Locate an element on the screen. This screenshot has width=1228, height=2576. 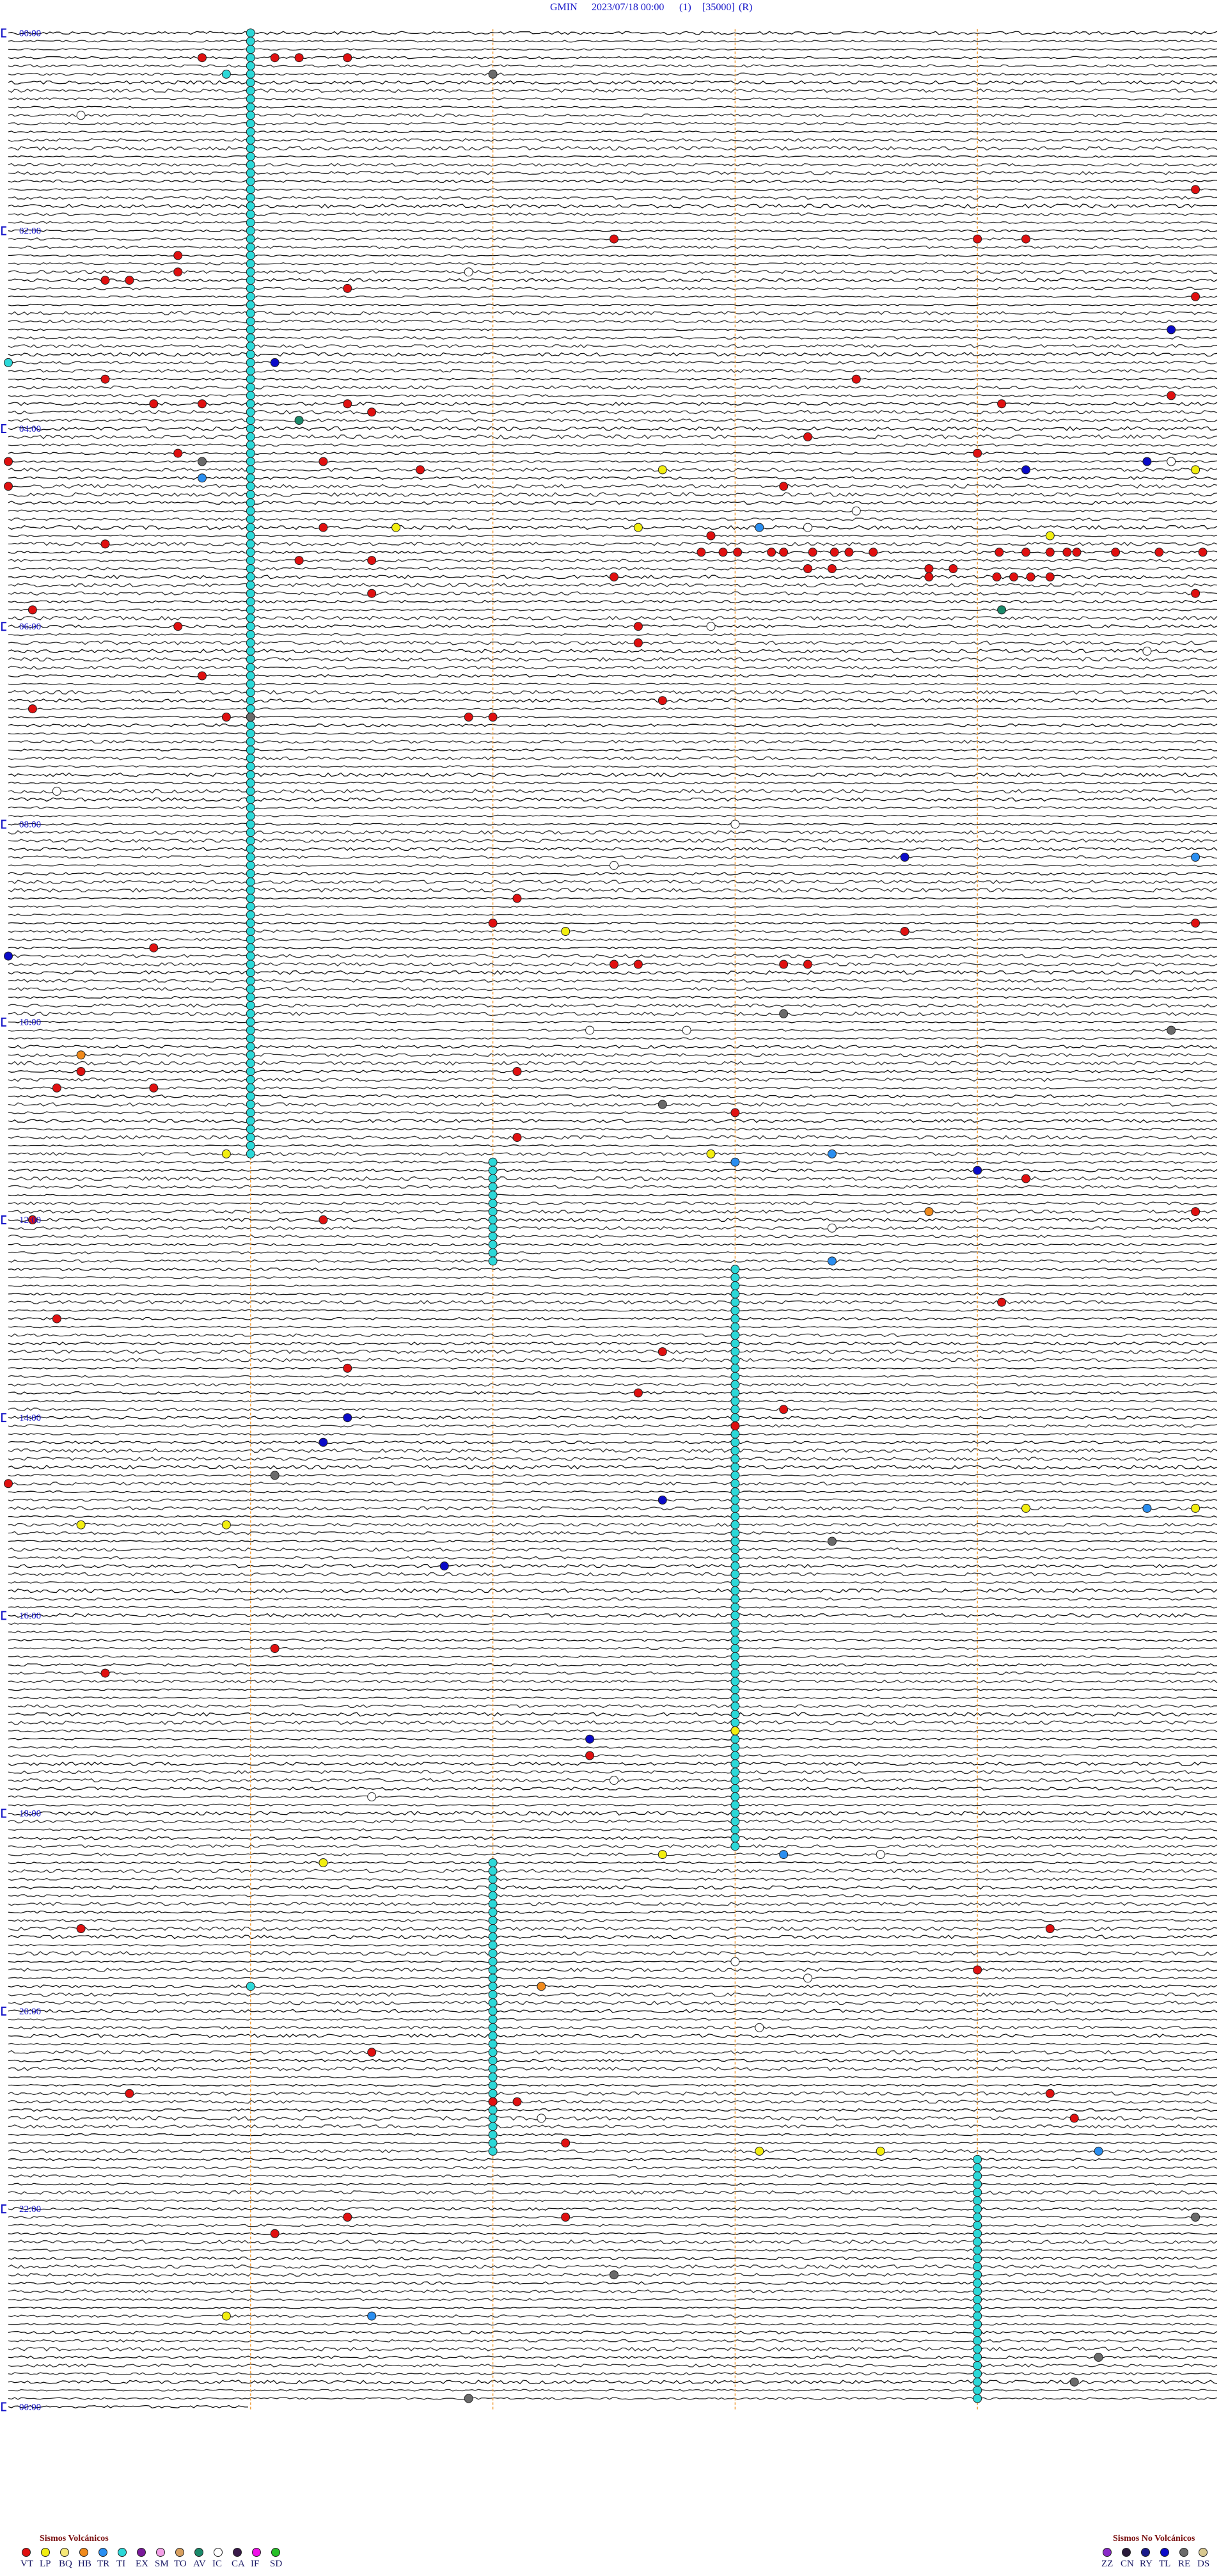
legend-code: CA is located at coordinates (238, 2564).